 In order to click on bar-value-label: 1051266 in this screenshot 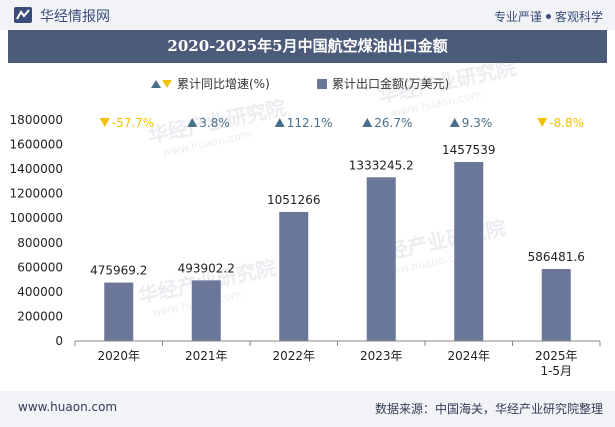, I will do `click(293, 200)`.